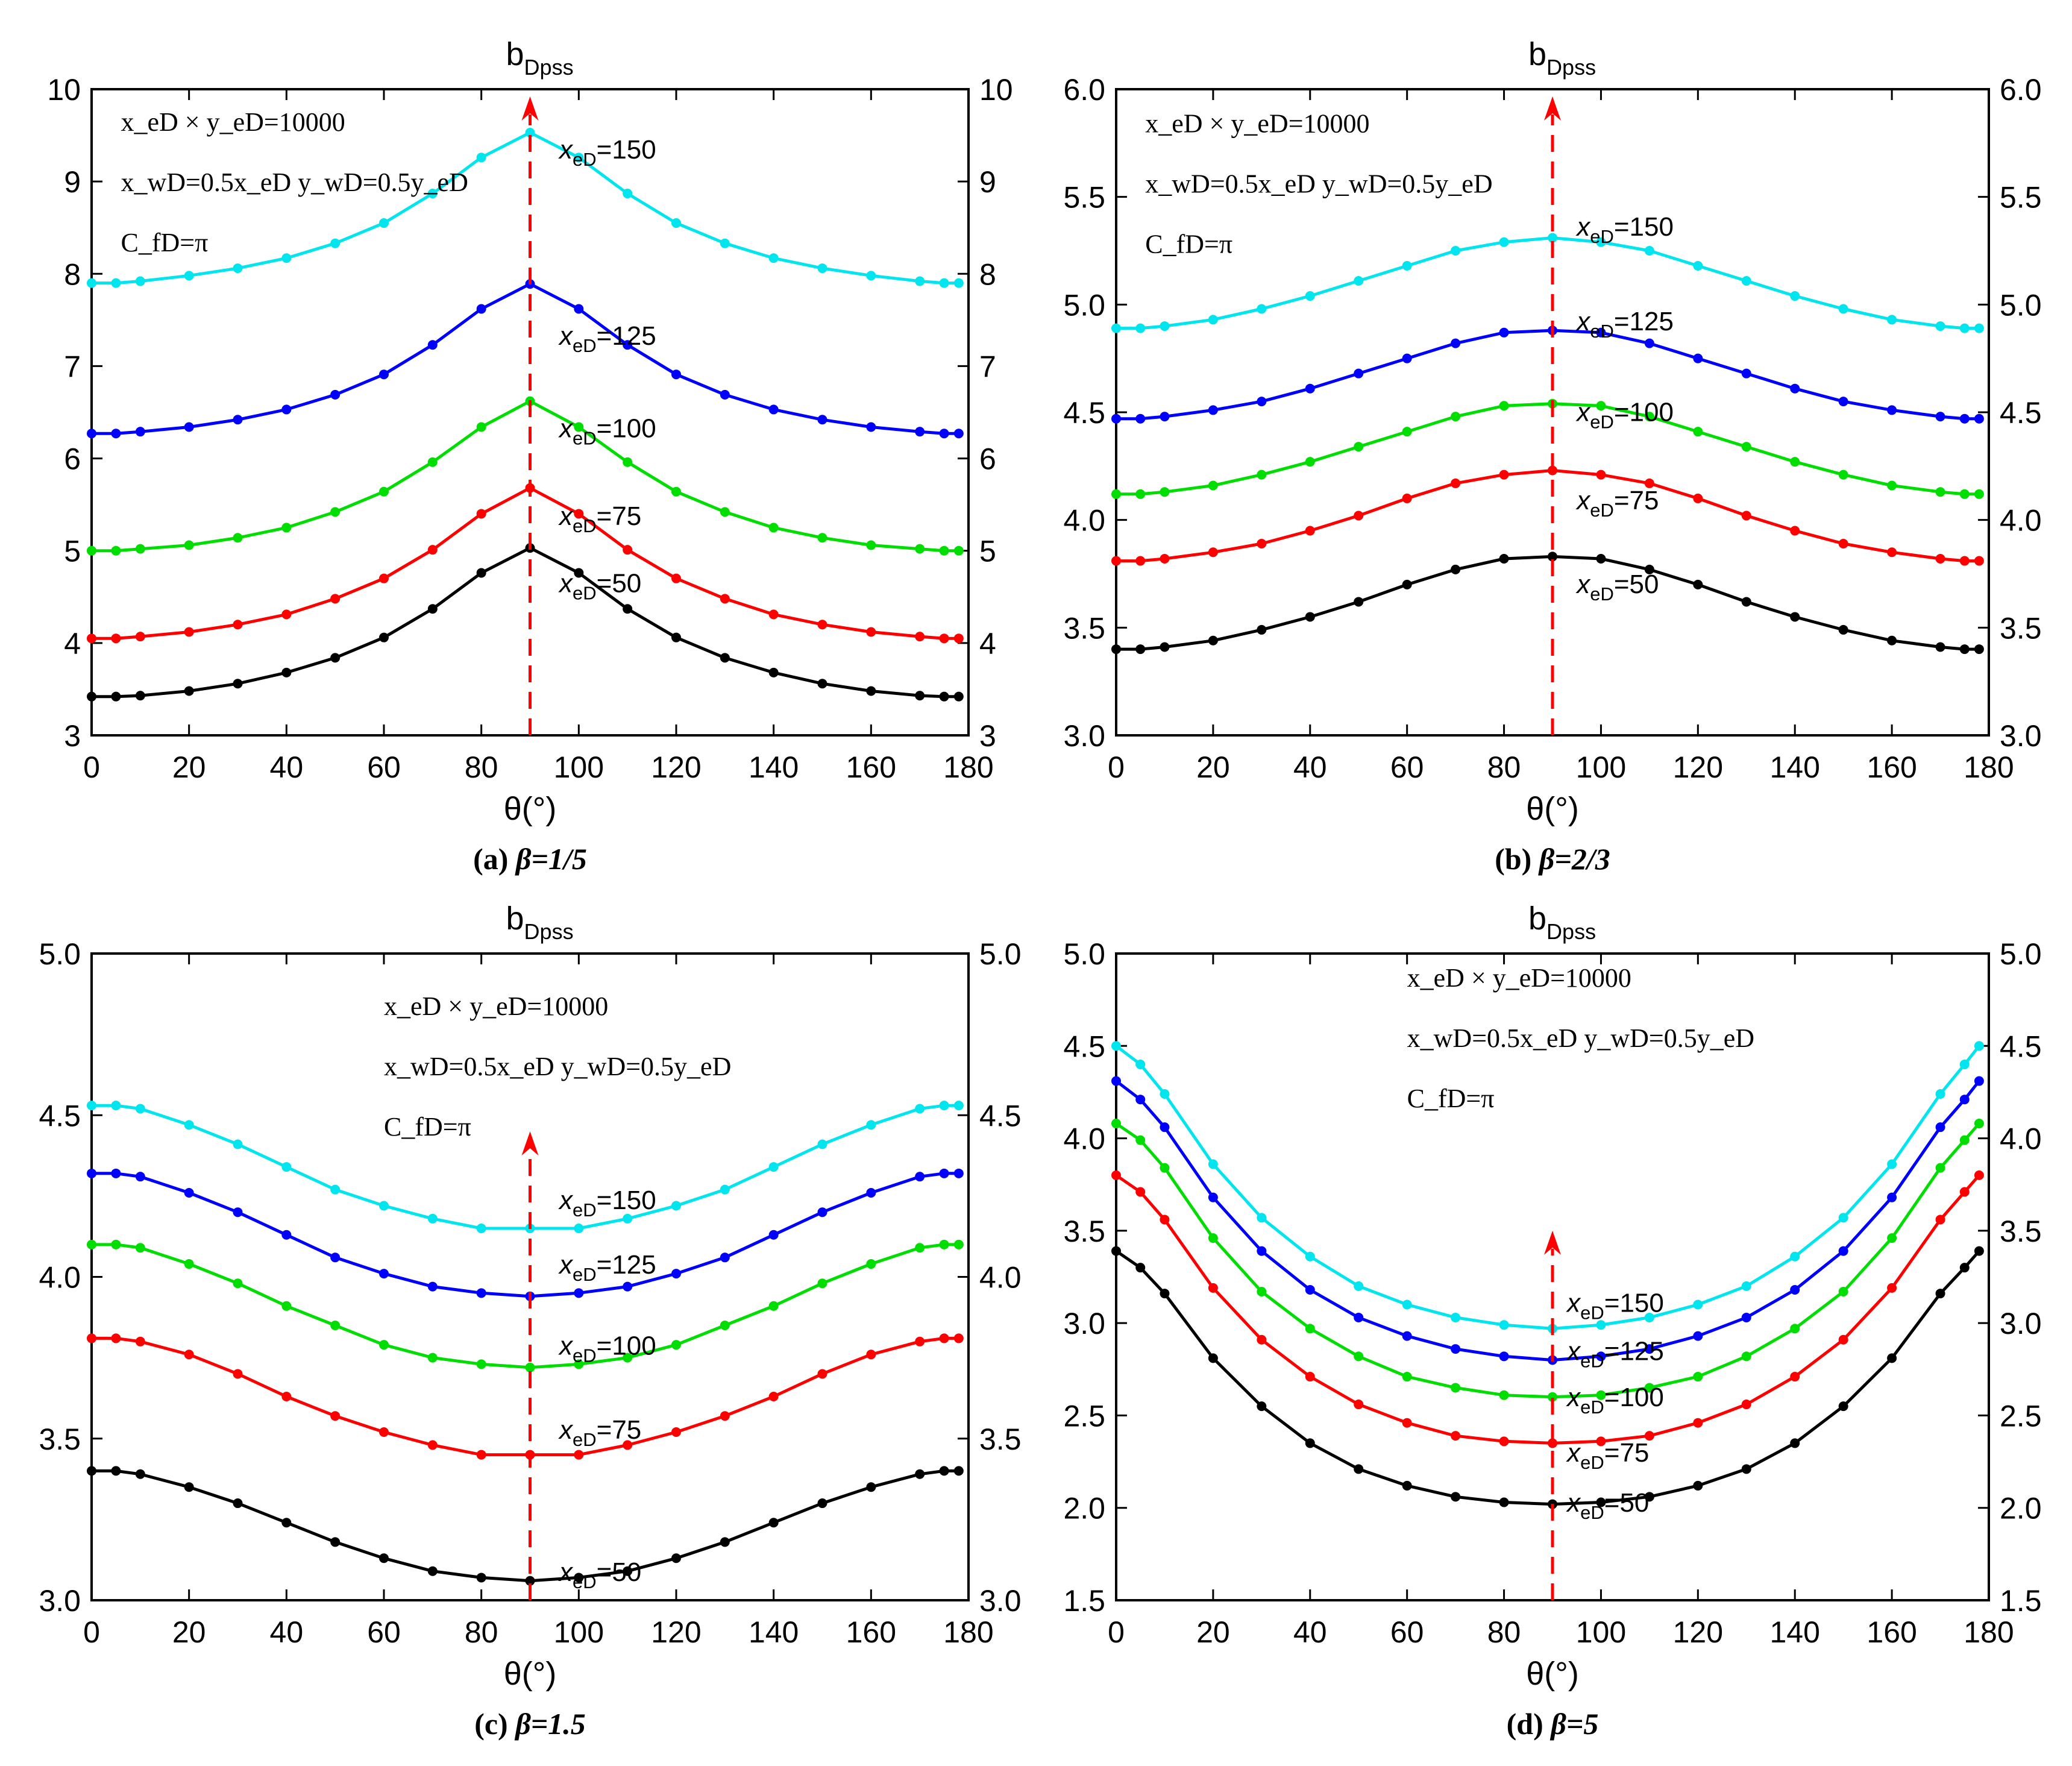 The height and width of the screenshot is (1766, 2072). Describe the element at coordinates (1513, 859) in the screenshot. I see `caption-prefix: (b)` at that location.